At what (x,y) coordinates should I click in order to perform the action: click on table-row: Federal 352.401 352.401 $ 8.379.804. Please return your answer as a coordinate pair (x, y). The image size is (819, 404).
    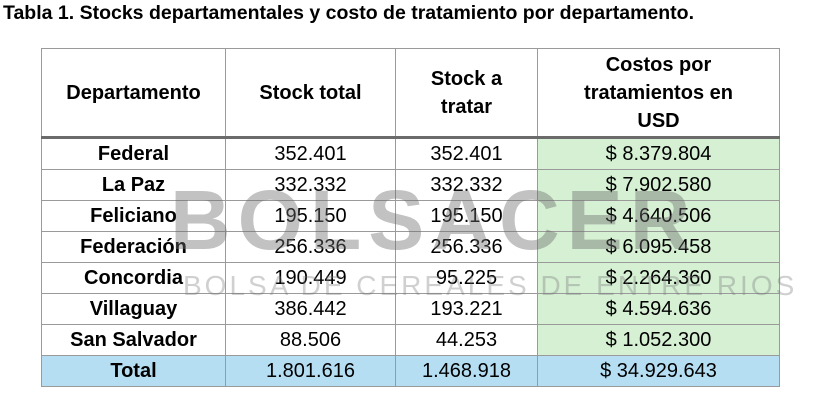
    Looking at the image, I should click on (410, 153).